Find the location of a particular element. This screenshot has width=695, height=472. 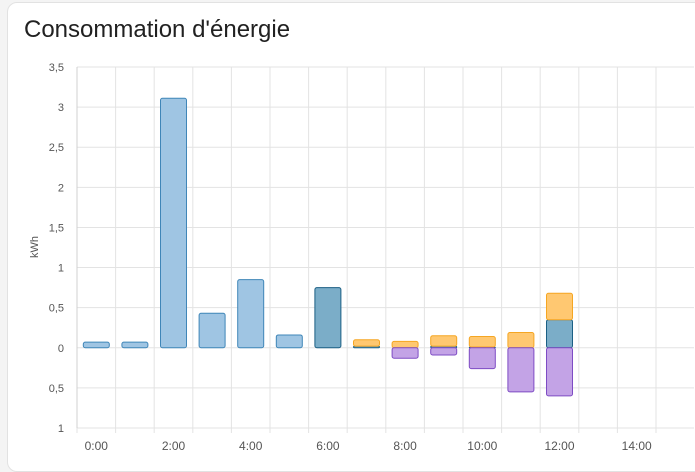

y-tick-label: 3 is located at coordinates (61, 108).